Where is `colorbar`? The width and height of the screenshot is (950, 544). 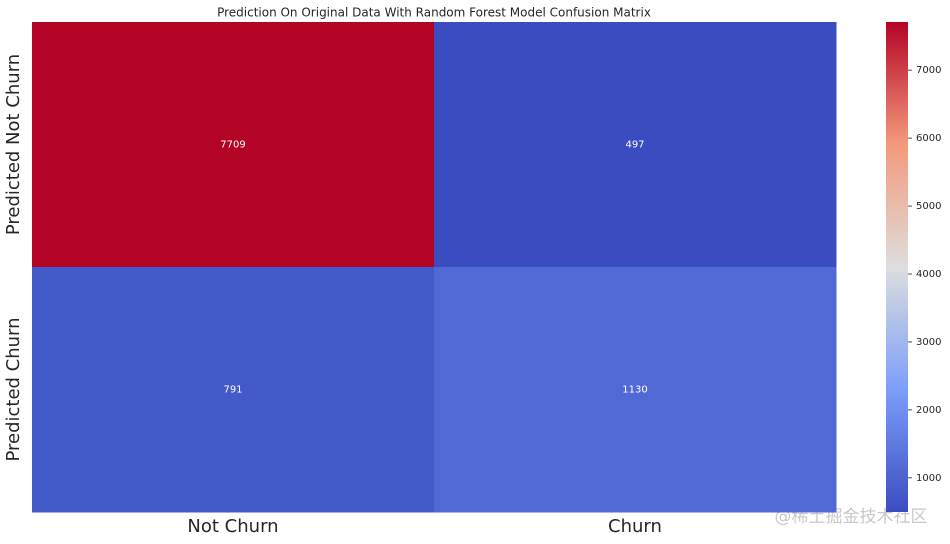 colorbar is located at coordinates (897, 267).